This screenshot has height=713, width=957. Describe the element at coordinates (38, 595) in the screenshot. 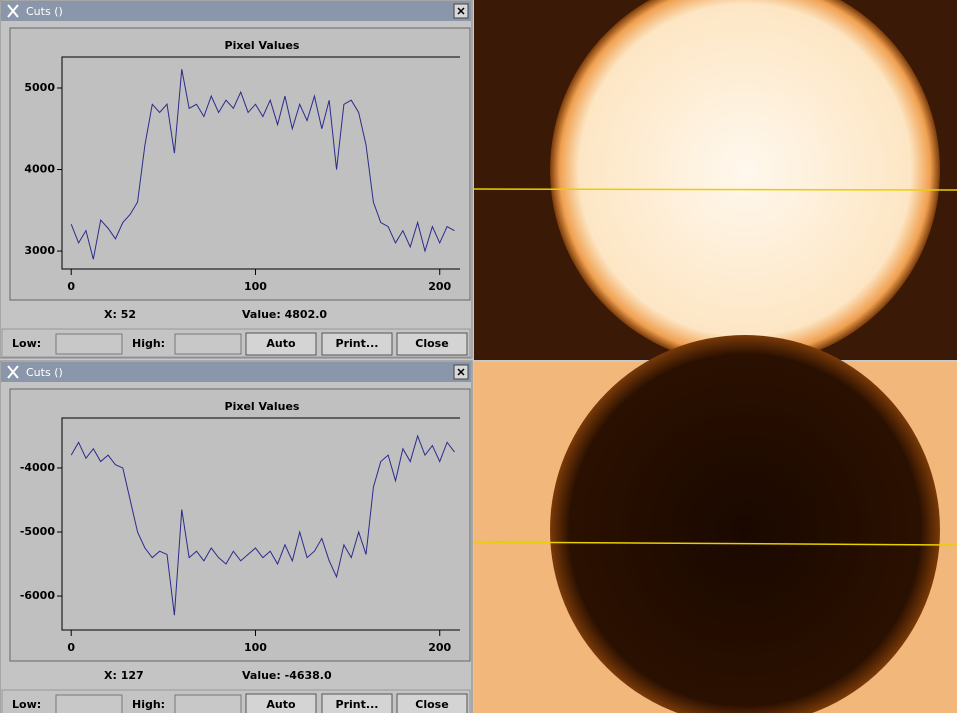

I see `y-tick-label: -6000` at that location.